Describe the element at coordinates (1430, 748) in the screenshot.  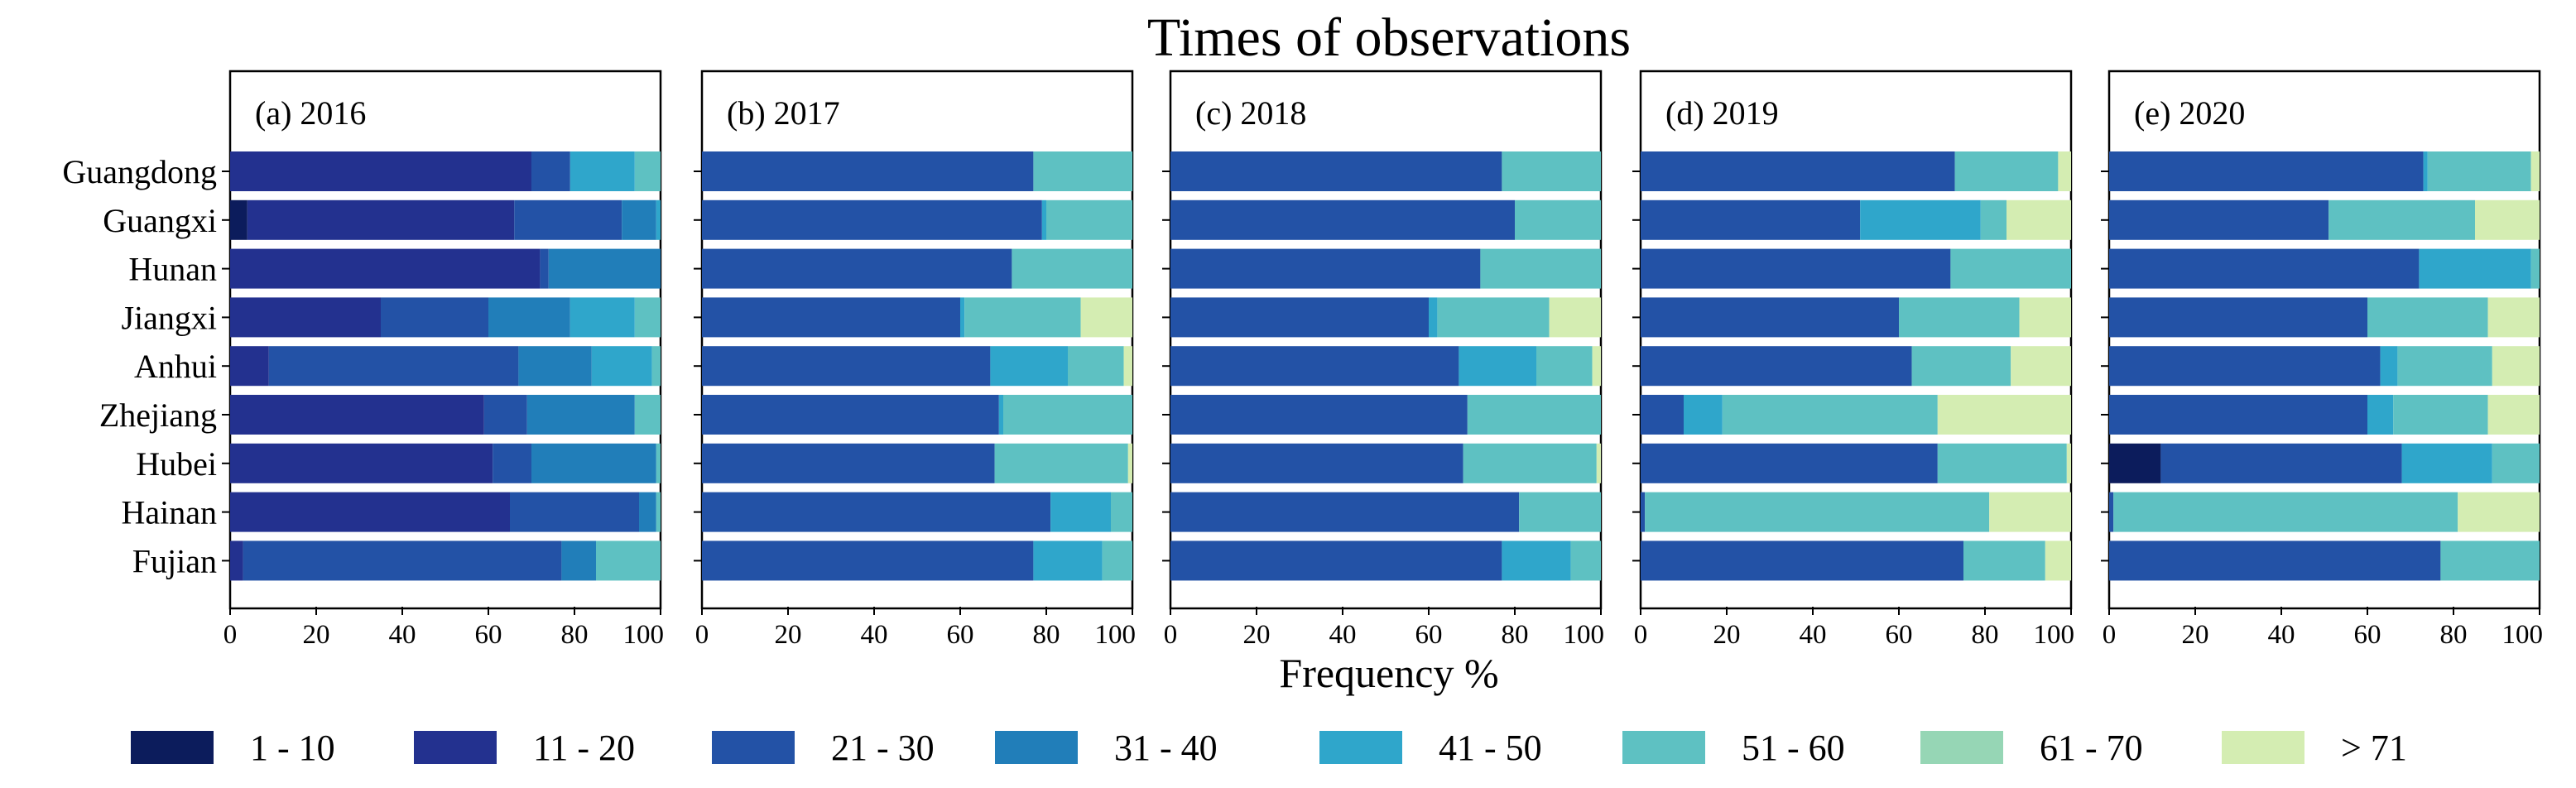
I see `legend-item: 41 - 50` at that location.